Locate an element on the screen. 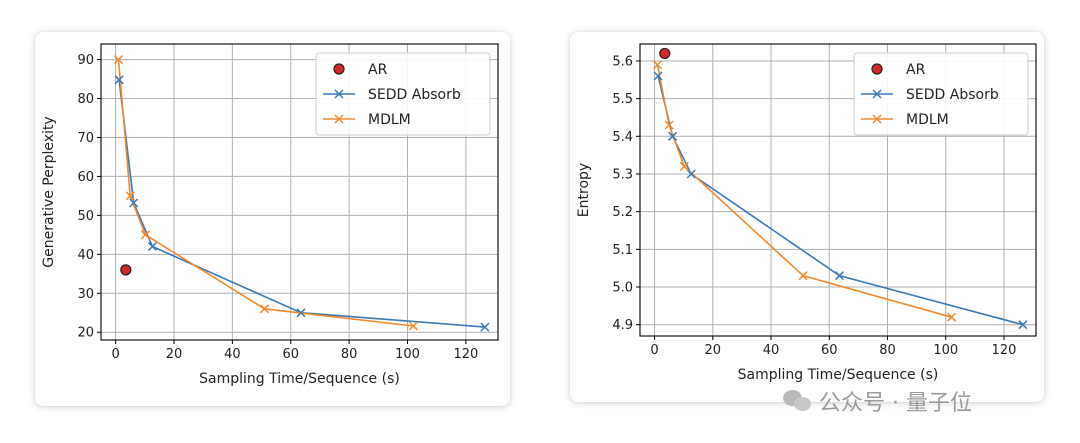 Image resolution: width=1080 pixels, height=443 pixels. wechat-icon is located at coordinates (798, 401).